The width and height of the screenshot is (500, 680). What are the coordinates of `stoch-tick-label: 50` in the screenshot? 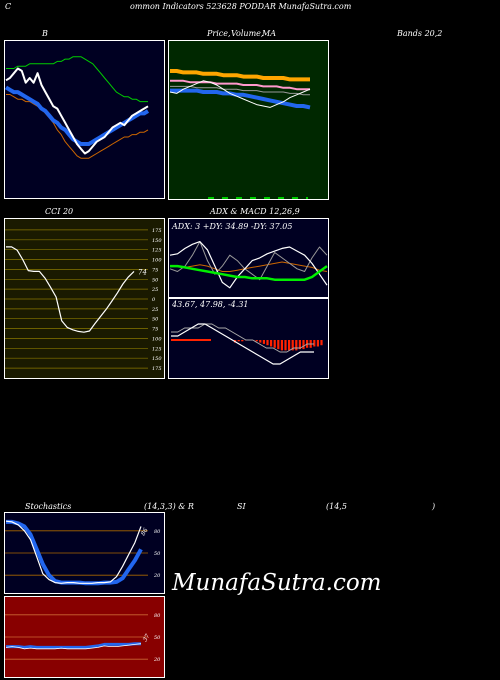 It's located at (157, 554).